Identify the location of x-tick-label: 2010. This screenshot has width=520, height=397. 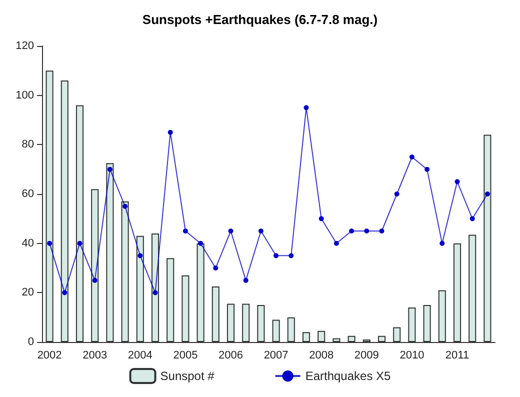
(412, 356).